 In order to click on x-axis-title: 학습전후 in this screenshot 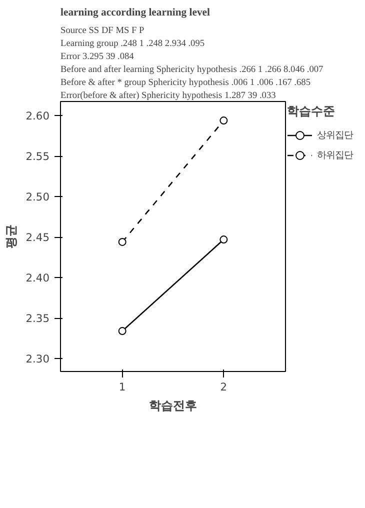, I will do `click(173, 405)`.